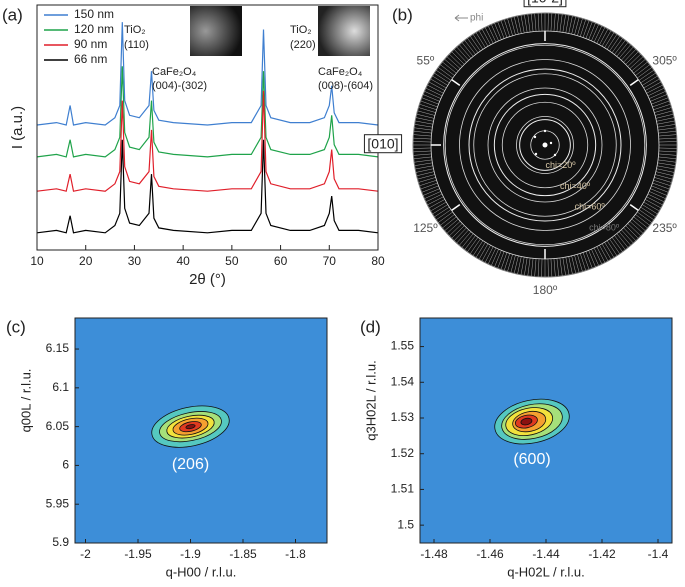  Describe the element at coordinates (201, 571) in the screenshot. I see `x-axis-label: q-H00 / r.l.u.` at that location.